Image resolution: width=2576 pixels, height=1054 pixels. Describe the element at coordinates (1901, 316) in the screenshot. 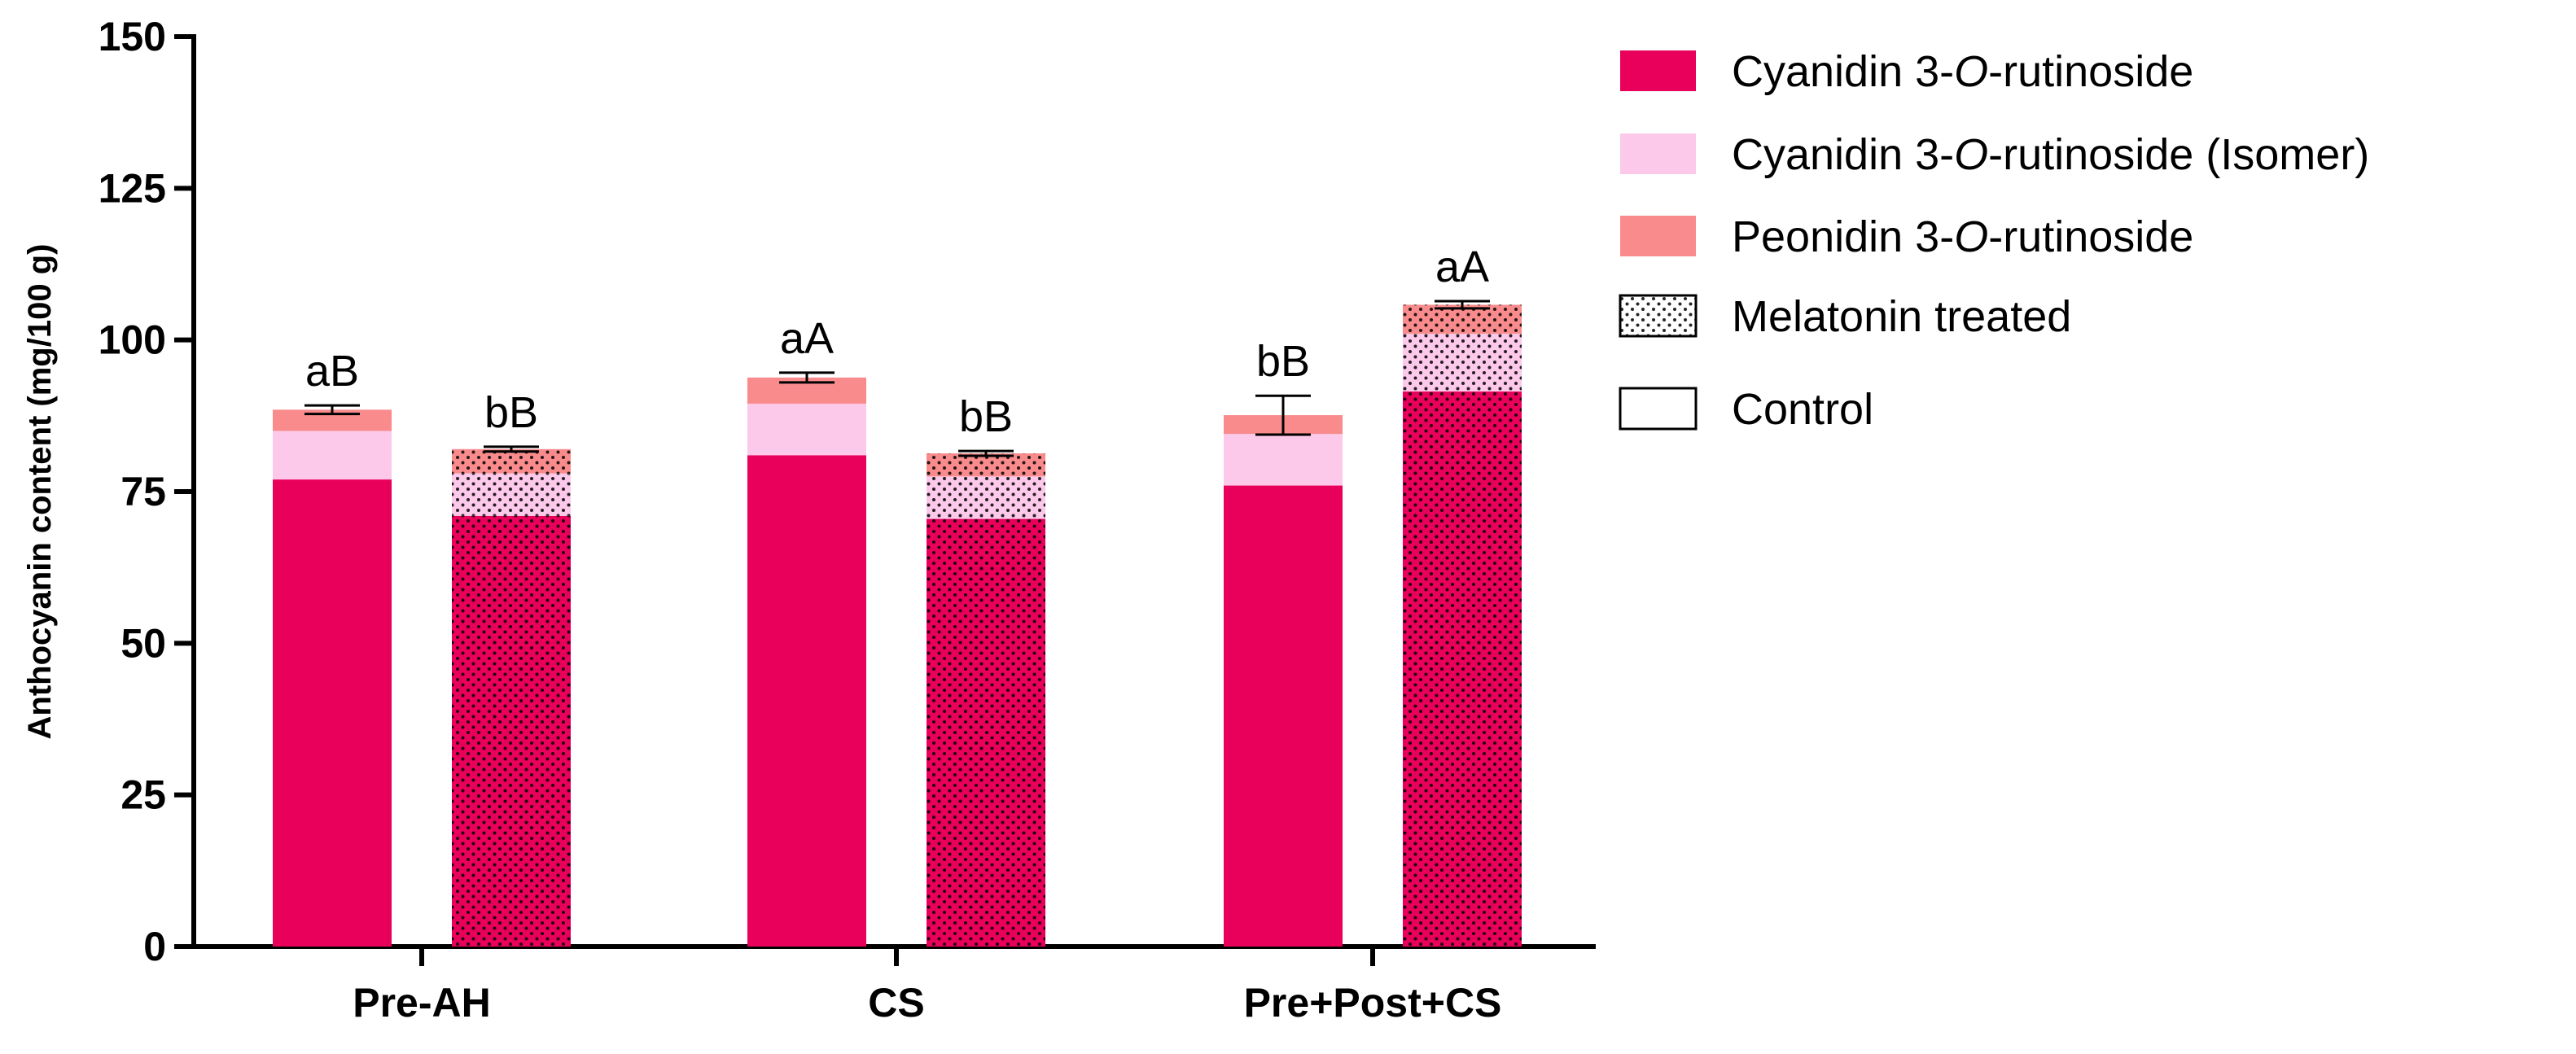

I see `legend-label: Melatonin treated` at that location.